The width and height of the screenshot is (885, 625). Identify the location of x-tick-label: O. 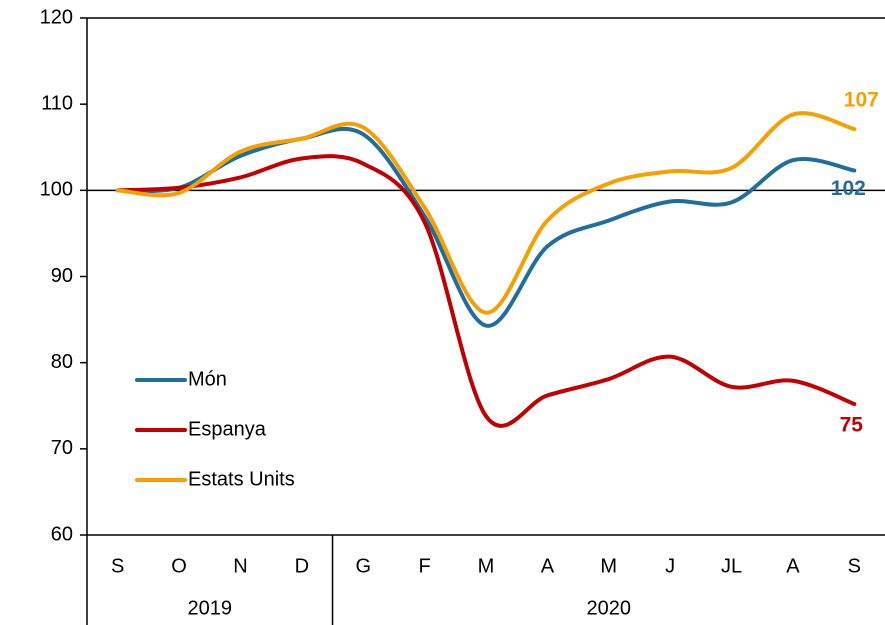
(179, 566).